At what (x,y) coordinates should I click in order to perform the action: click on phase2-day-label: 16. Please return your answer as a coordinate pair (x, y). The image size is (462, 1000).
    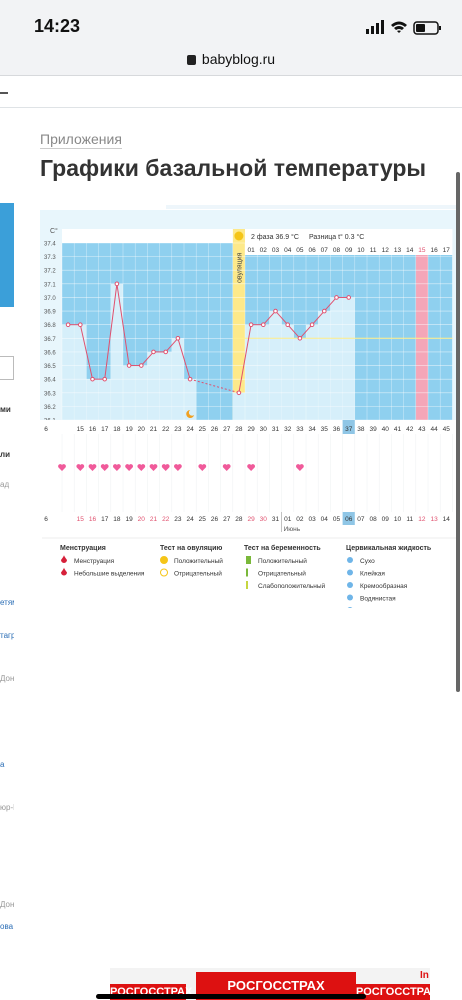
    Looking at the image, I should click on (434, 250).